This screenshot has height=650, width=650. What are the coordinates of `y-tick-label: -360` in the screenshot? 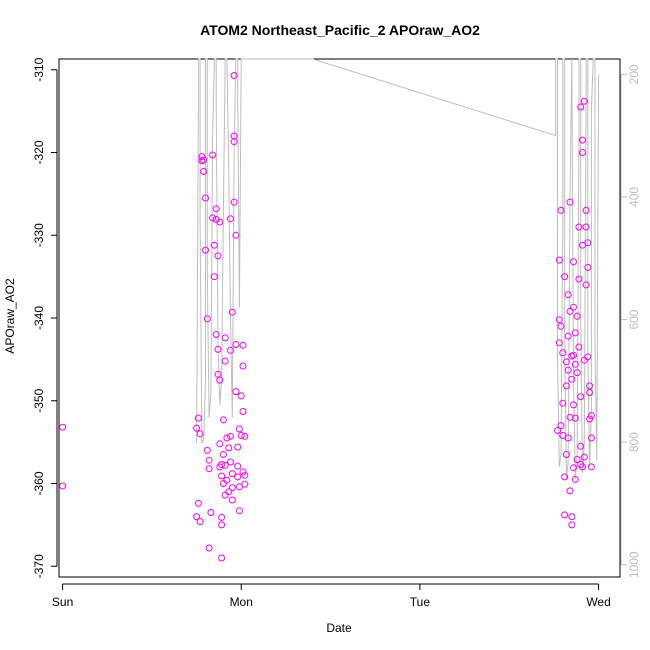 It's located at (39, 483).